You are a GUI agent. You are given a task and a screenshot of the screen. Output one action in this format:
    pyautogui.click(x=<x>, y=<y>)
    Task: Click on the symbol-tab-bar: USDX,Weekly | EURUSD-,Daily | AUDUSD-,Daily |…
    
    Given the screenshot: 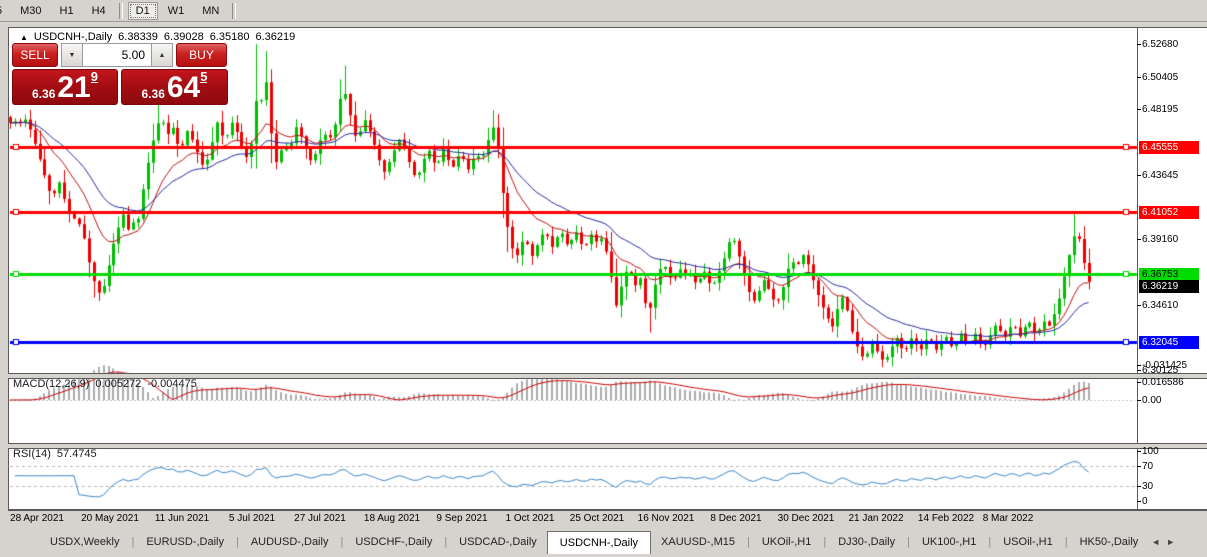 What is the action you would take?
    pyautogui.click(x=603, y=543)
    